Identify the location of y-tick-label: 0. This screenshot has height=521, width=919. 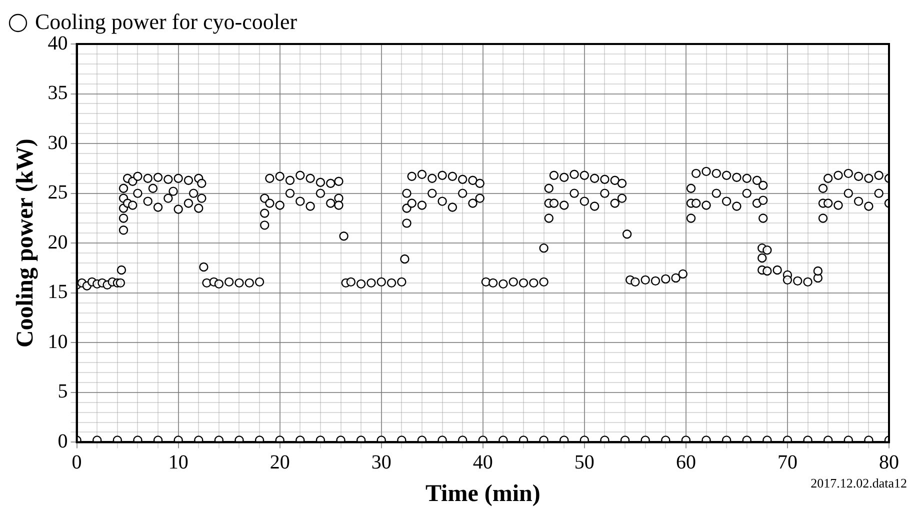
(63, 441).